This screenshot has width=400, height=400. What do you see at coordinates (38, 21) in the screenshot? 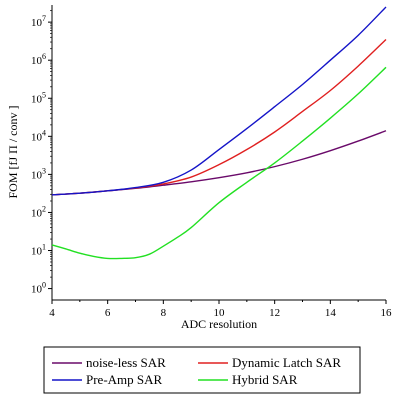
I see `y-tick-label: 10⁷` at bounding box center [38, 21].